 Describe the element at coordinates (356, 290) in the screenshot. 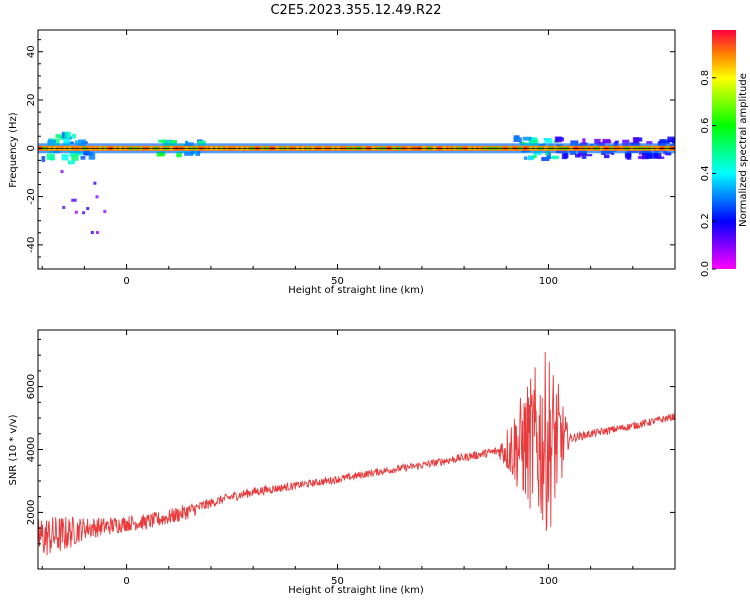

I see `spectrogram-x-label: Height of straight line (km)` at that location.